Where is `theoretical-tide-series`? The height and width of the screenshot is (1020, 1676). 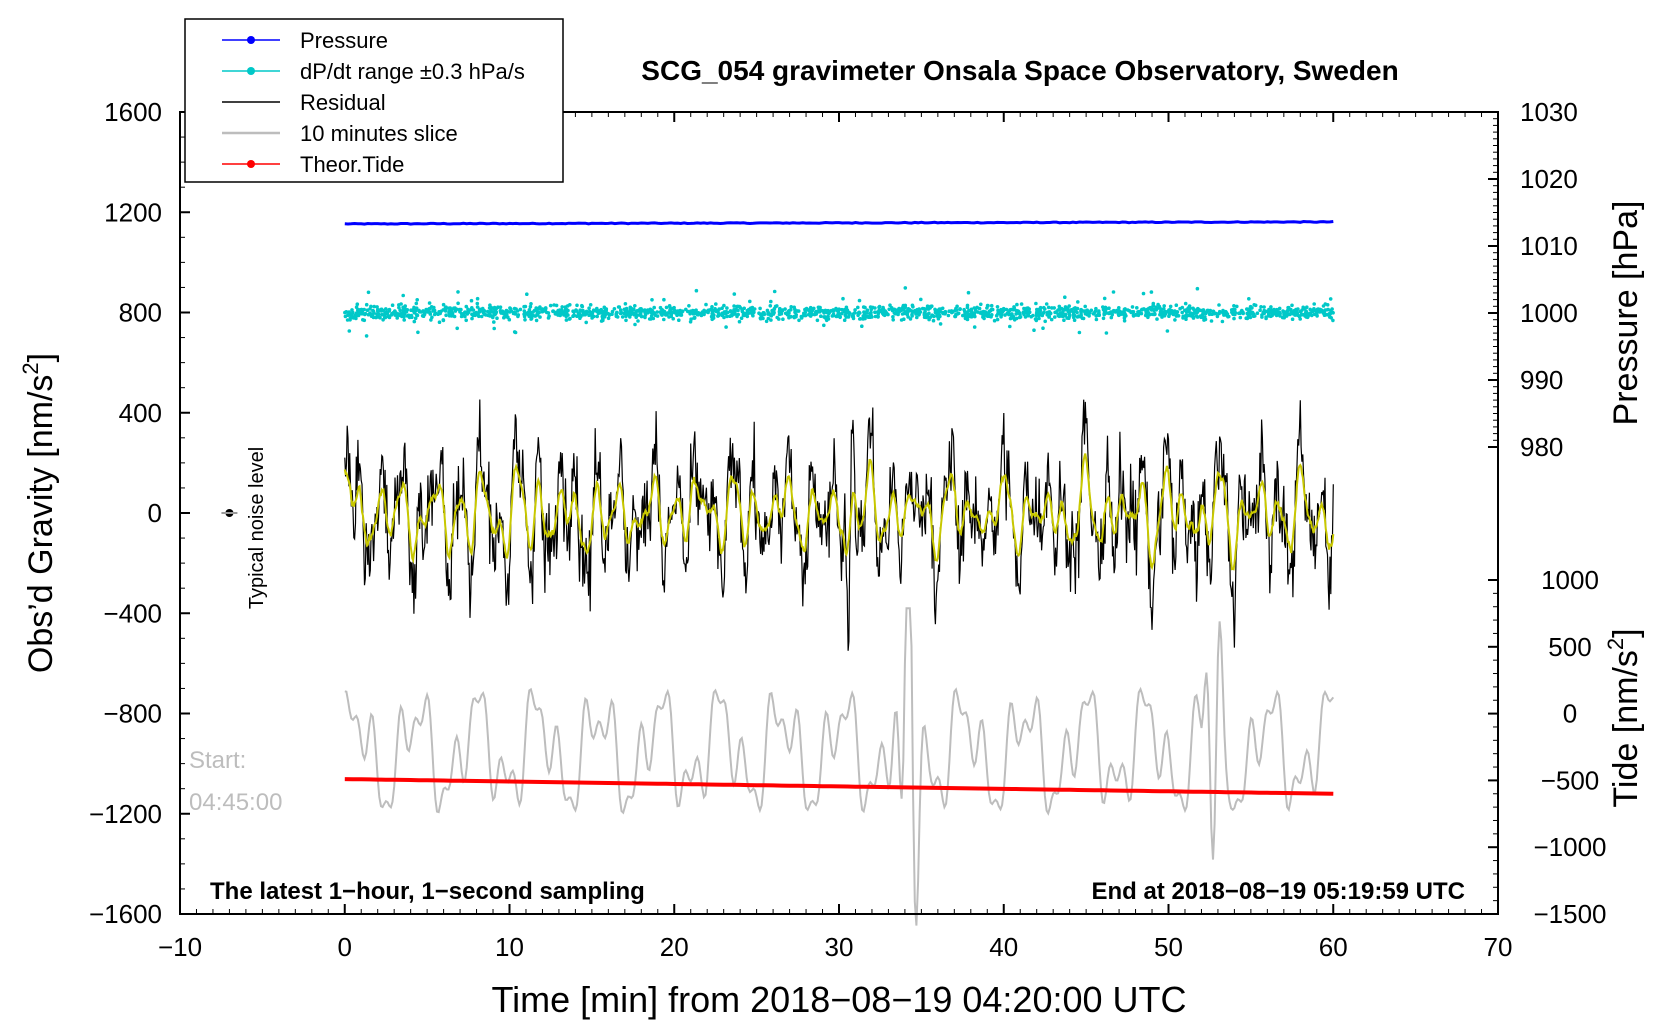 theoretical-tide-series is located at coordinates (839, 786).